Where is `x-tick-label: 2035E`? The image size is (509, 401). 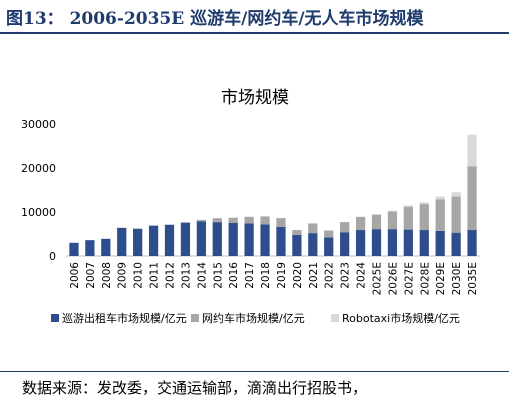
x-tick-label: 2035E is located at coordinates (473, 278).